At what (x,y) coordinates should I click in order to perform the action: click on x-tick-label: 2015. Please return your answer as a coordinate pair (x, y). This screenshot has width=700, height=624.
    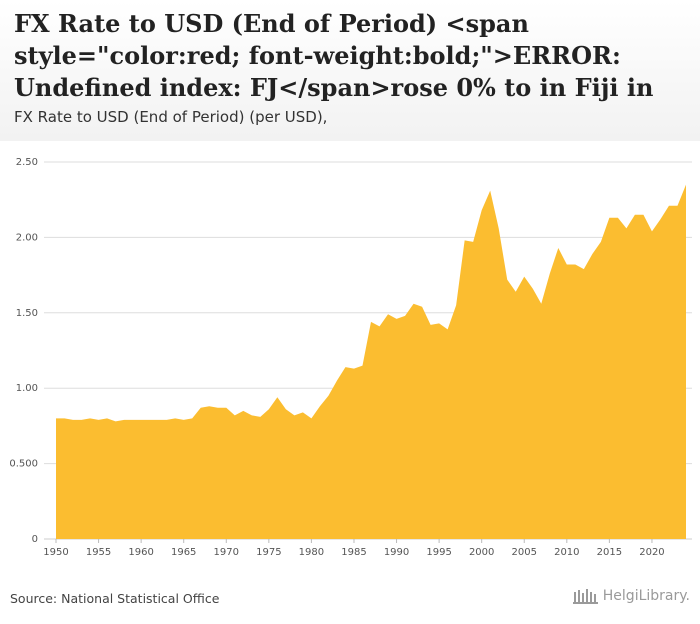
    Looking at the image, I should click on (609, 552).